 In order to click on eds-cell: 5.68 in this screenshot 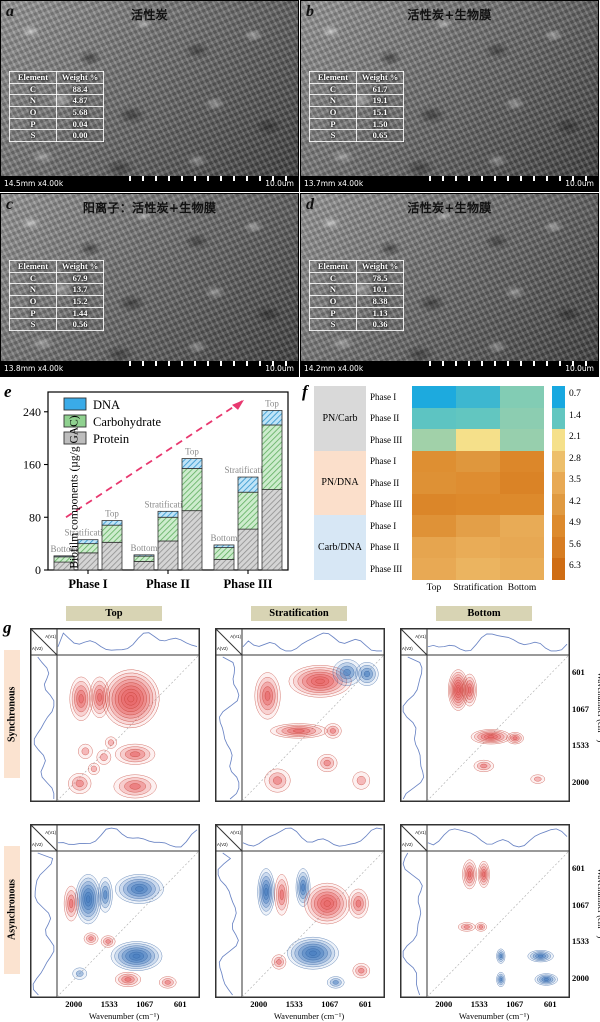, I will do `click(80, 112)`.